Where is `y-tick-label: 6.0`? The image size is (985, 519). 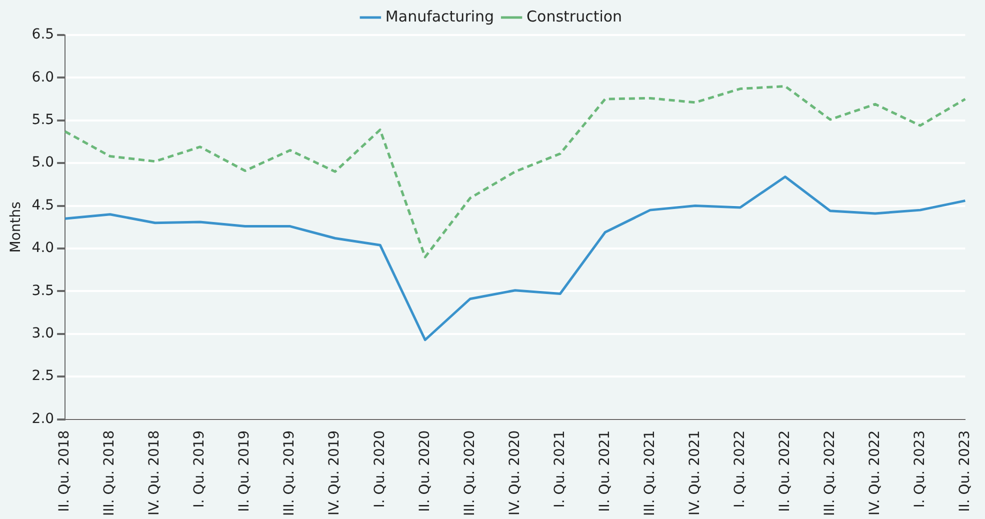
y-tick-label: 6.0 is located at coordinates (43, 77).